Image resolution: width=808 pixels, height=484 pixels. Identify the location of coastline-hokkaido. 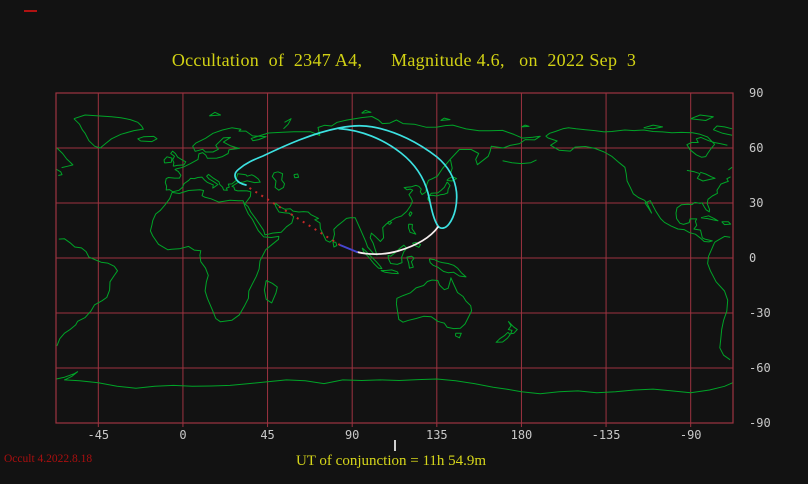
(452, 179).